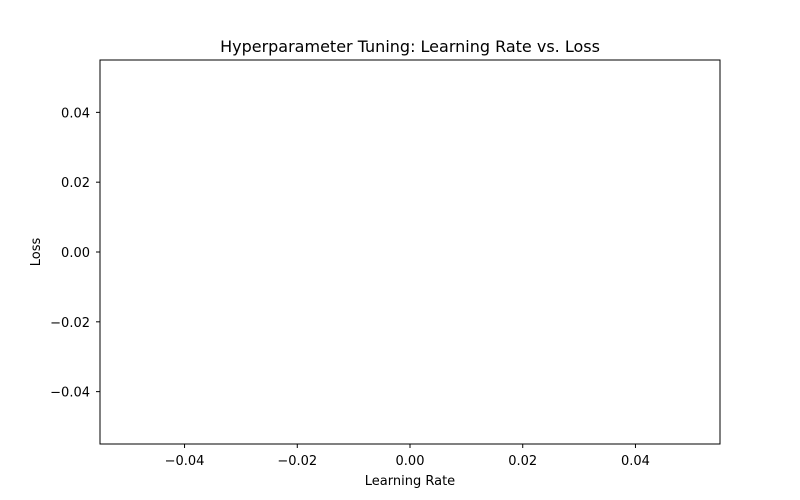  What do you see at coordinates (522, 461) in the screenshot?
I see `x-tick-label: 0.02` at bounding box center [522, 461].